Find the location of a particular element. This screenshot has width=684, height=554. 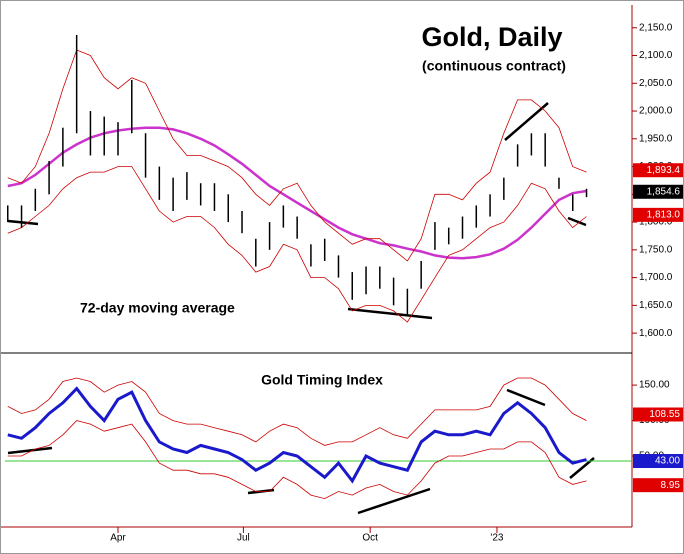

x-tick-label: Jul is located at coordinates (243, 538).